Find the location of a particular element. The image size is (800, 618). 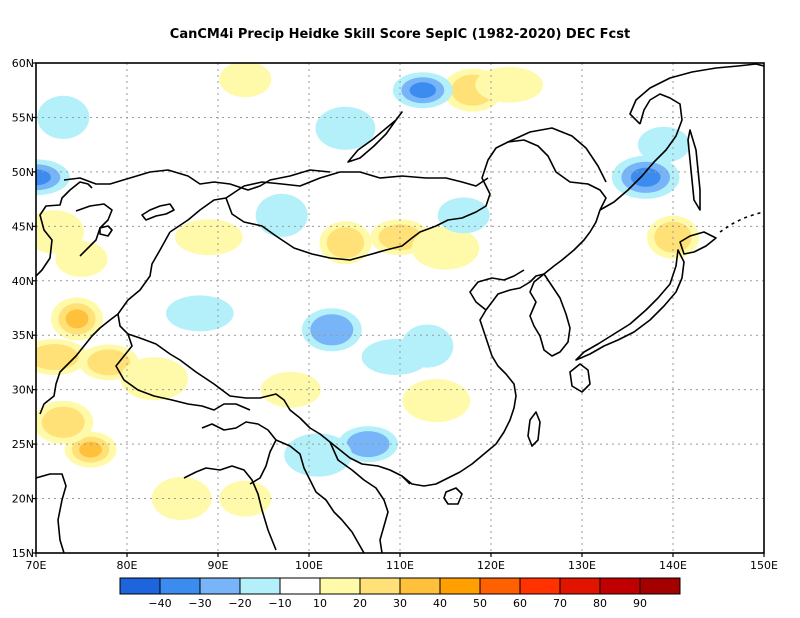

caspian-coast is located at coordinates (64, 229).